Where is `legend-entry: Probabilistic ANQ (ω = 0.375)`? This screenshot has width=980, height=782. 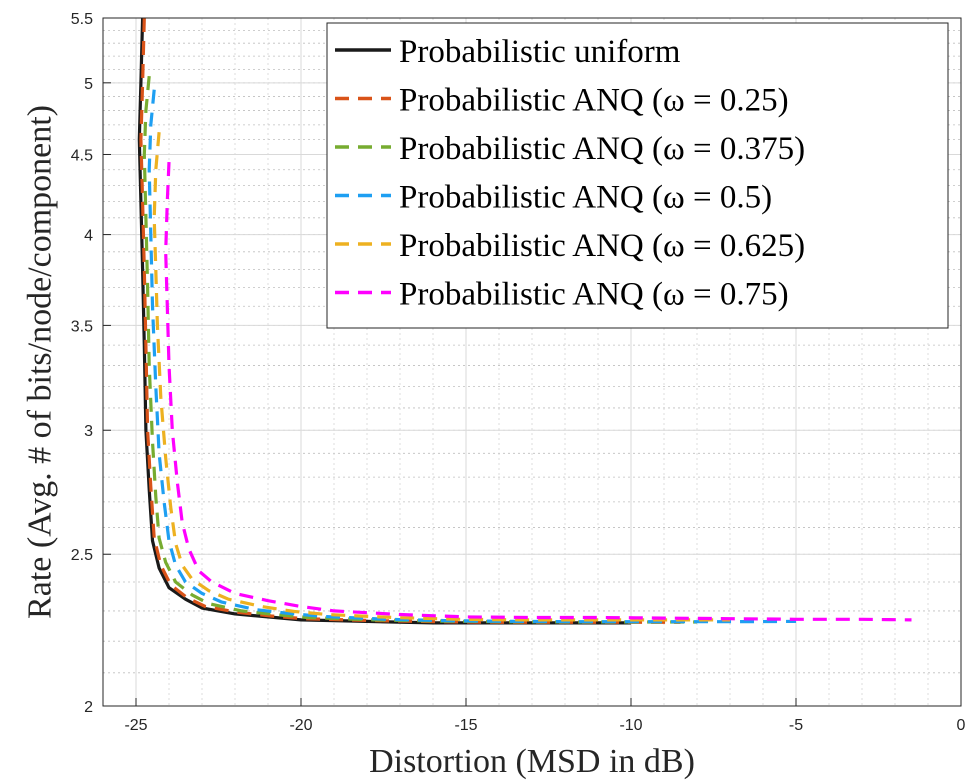
legend-entry: Probabilistic ANQ (ω = 0.375) is located at coordinates (602, 149).